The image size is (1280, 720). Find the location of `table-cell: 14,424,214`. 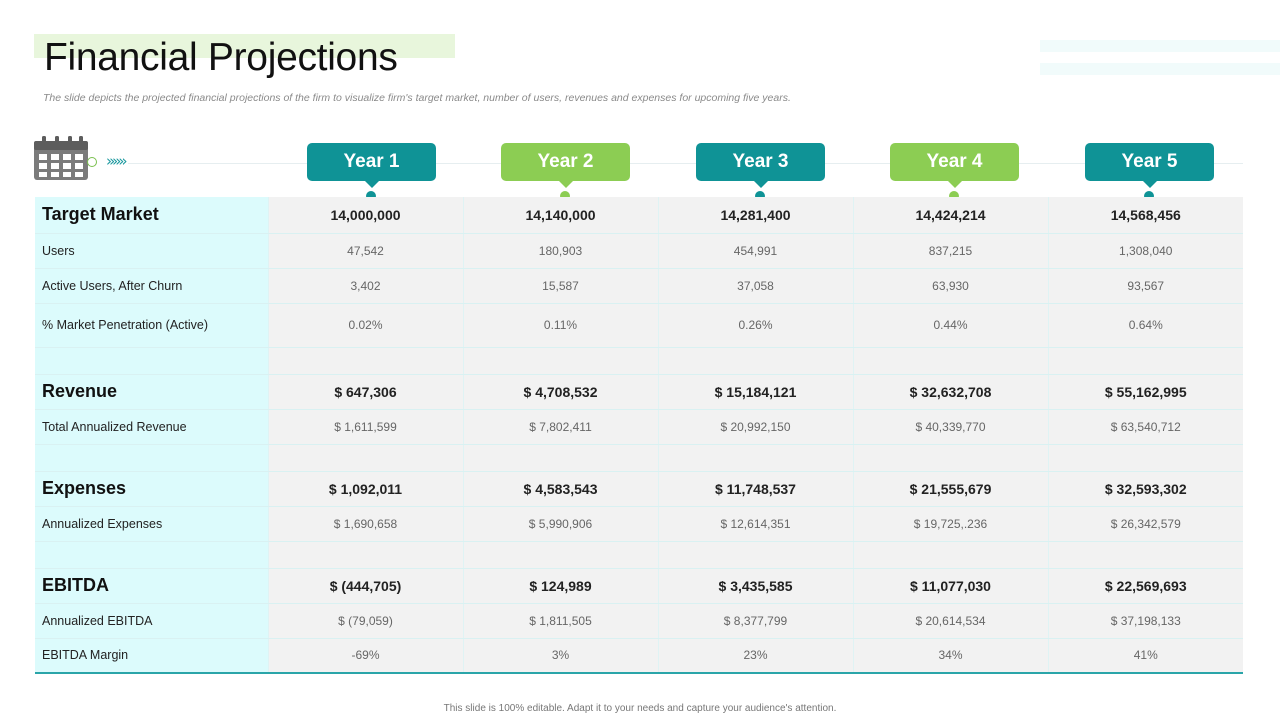

table-cell: 14,424,214 is located at coordinates (950, 215).